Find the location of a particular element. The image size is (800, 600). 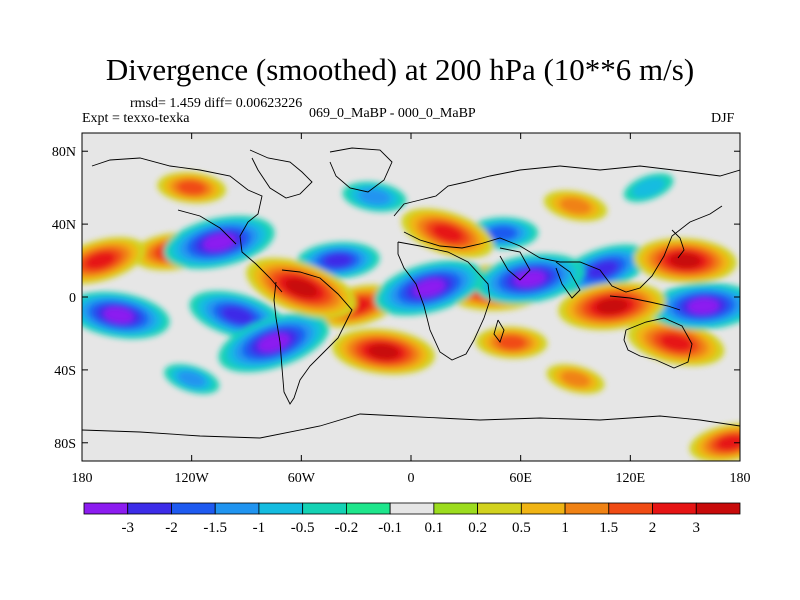

y-tick-label: 40S is located at coordinates (65, 371).